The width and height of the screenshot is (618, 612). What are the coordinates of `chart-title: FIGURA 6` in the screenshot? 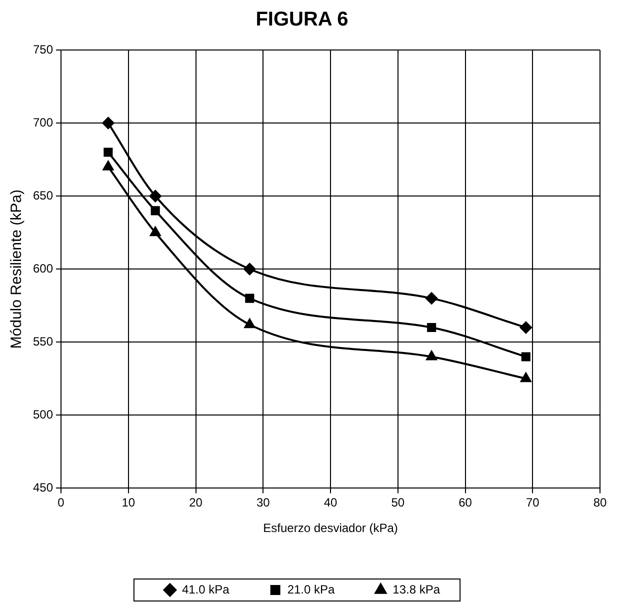 It's located at (302, 19).